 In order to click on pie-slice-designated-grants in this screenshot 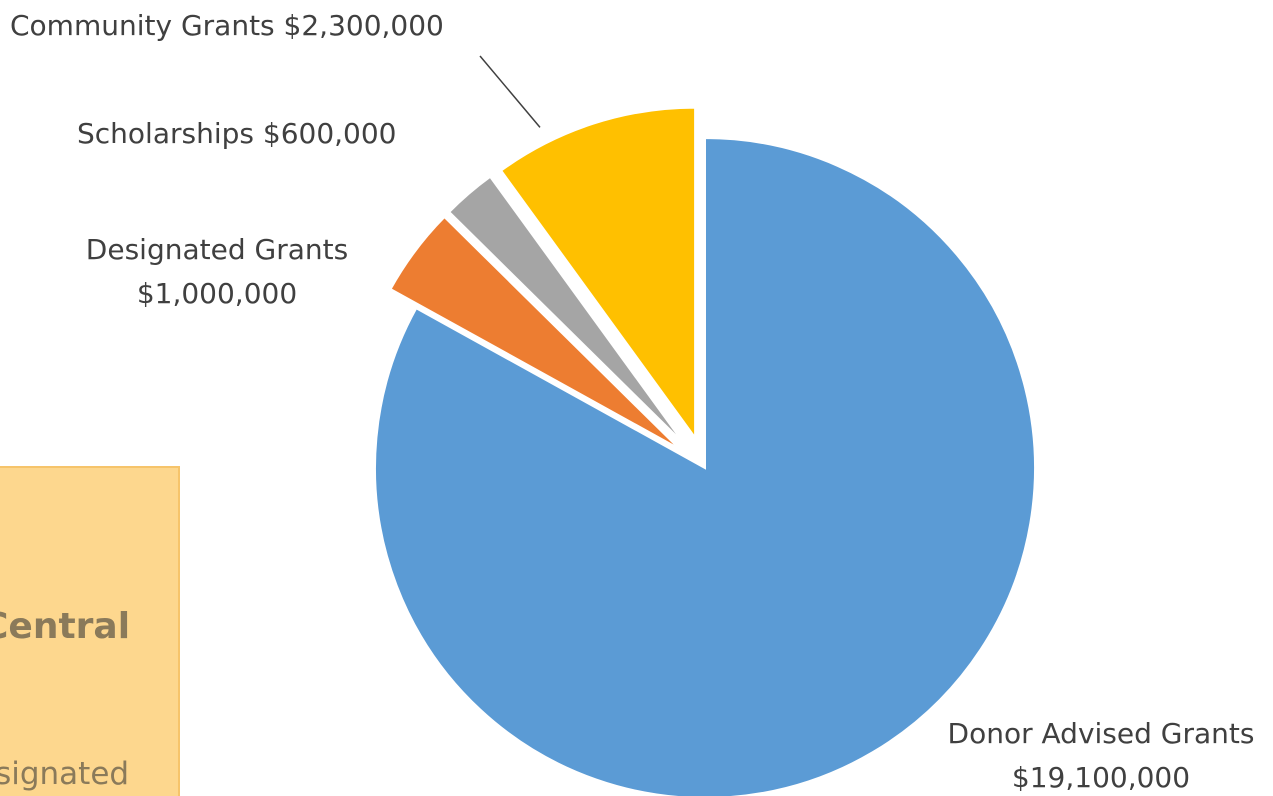, I will do `click(535, 332)`.